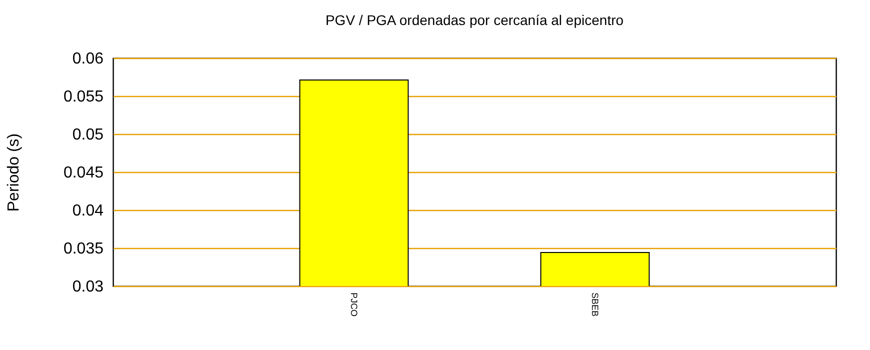 The image size is (870, 350). Describe the element at coordinates (354, 304) in the screenshot. I see `x-tick-label: PJCO` at that location.